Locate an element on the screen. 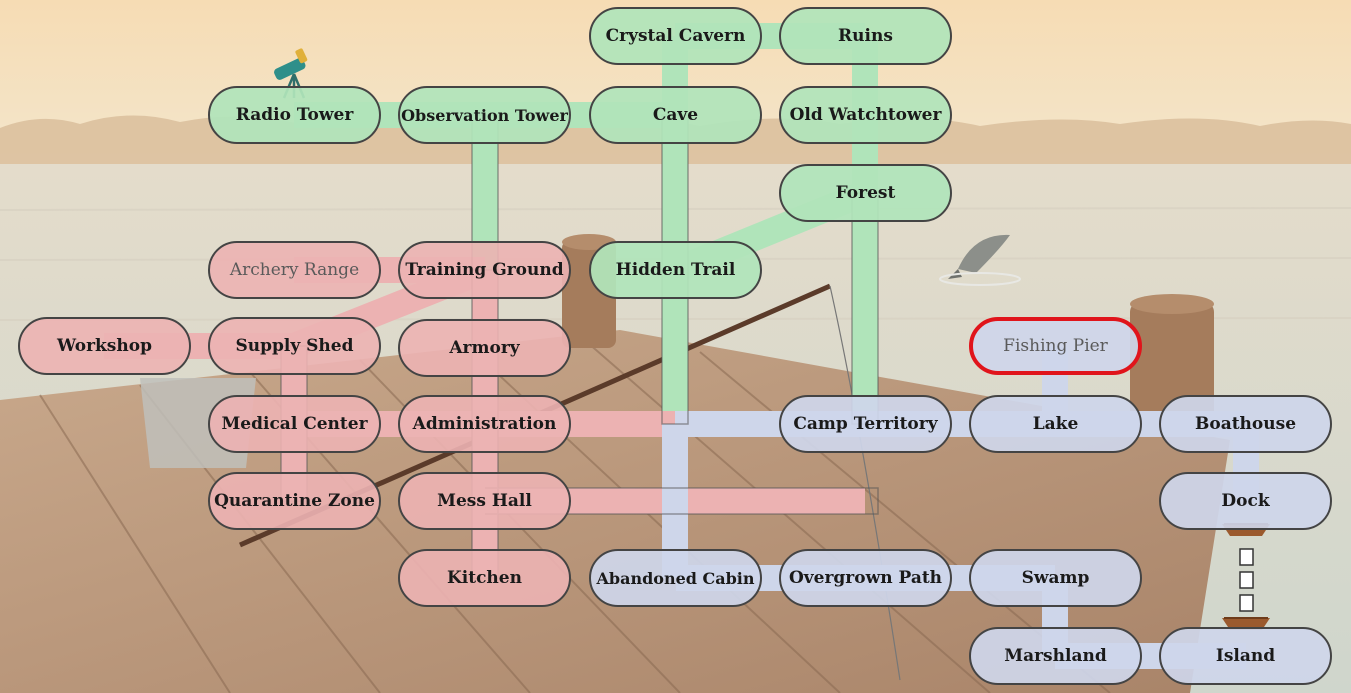 The height and width of the screenshot is (693, 1351). node-observation-tower: Observation Tower is located at coordinates (484, 115).